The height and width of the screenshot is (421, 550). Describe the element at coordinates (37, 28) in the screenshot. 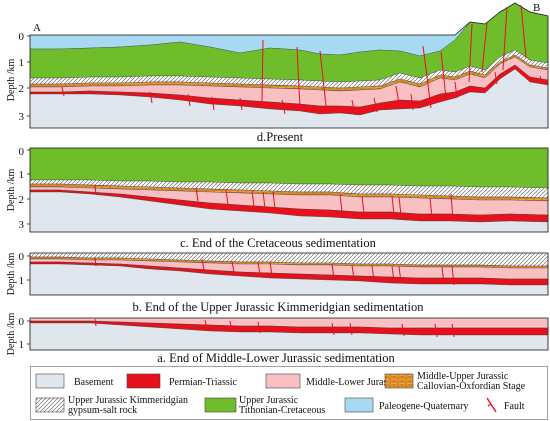

I see `section-end-a: A` at that location.